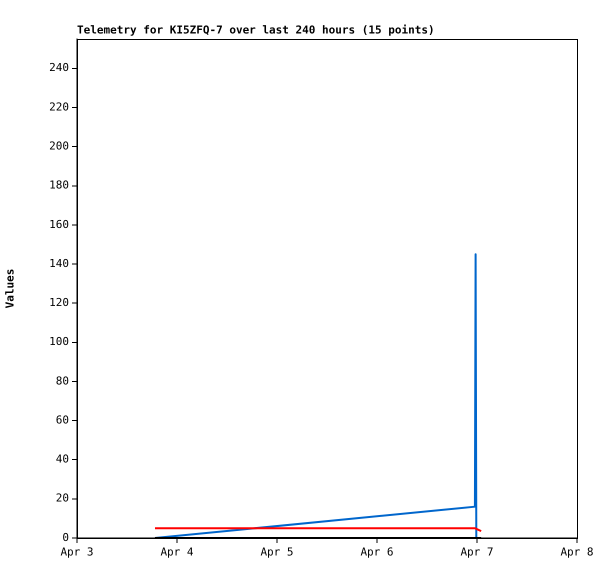 This screenshot has width=615, height=579. I want to click on y-tick-label: 220, so click(59, 107).